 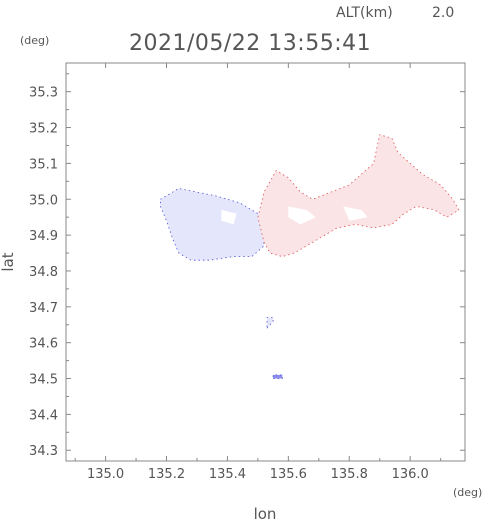 What do you see at coordinates (43, 344) in the screenshot?
I see `y-tick-label: 34.6` at bounding box center [43, 344].